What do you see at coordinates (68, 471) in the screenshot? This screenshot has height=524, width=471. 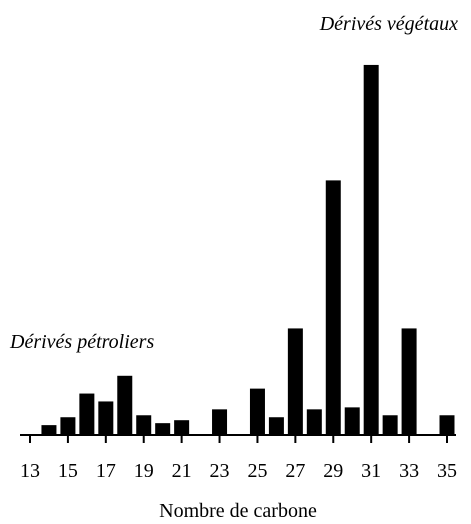 I see `x-tick-label: 15` at bounding box center [68, 471].